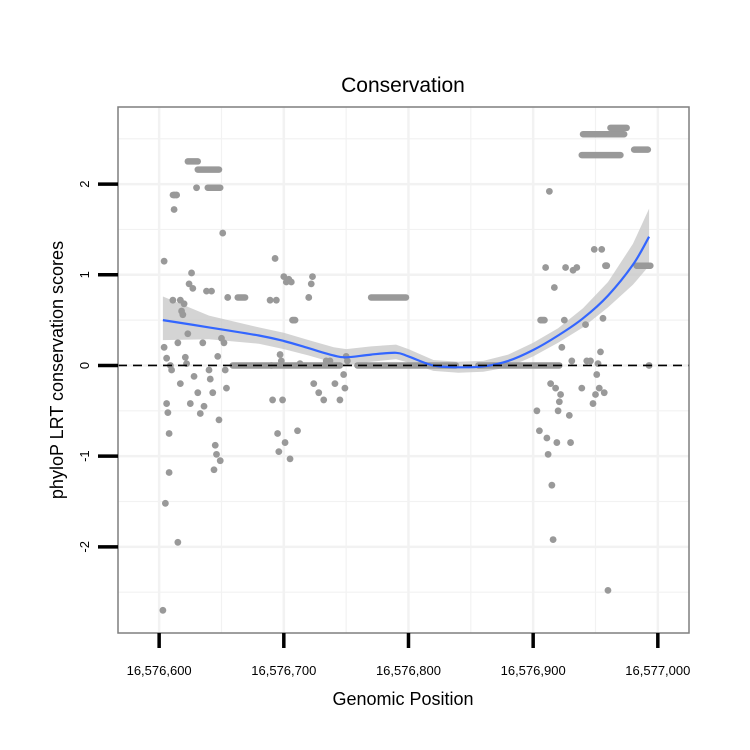 The width and height of the screenshot is (750, 750). I want to click on y-axis-title: phyloP LRT conservation scores, so click(57, 370).